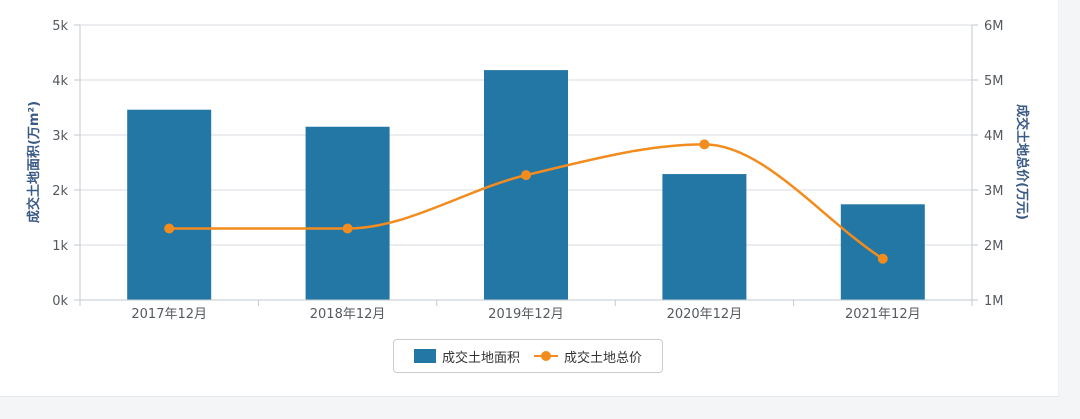  What do you see at coordinates (60, 246) in the screenshot?
I see `y-left-tick-label: 1k` at bounding box center [60, 246].